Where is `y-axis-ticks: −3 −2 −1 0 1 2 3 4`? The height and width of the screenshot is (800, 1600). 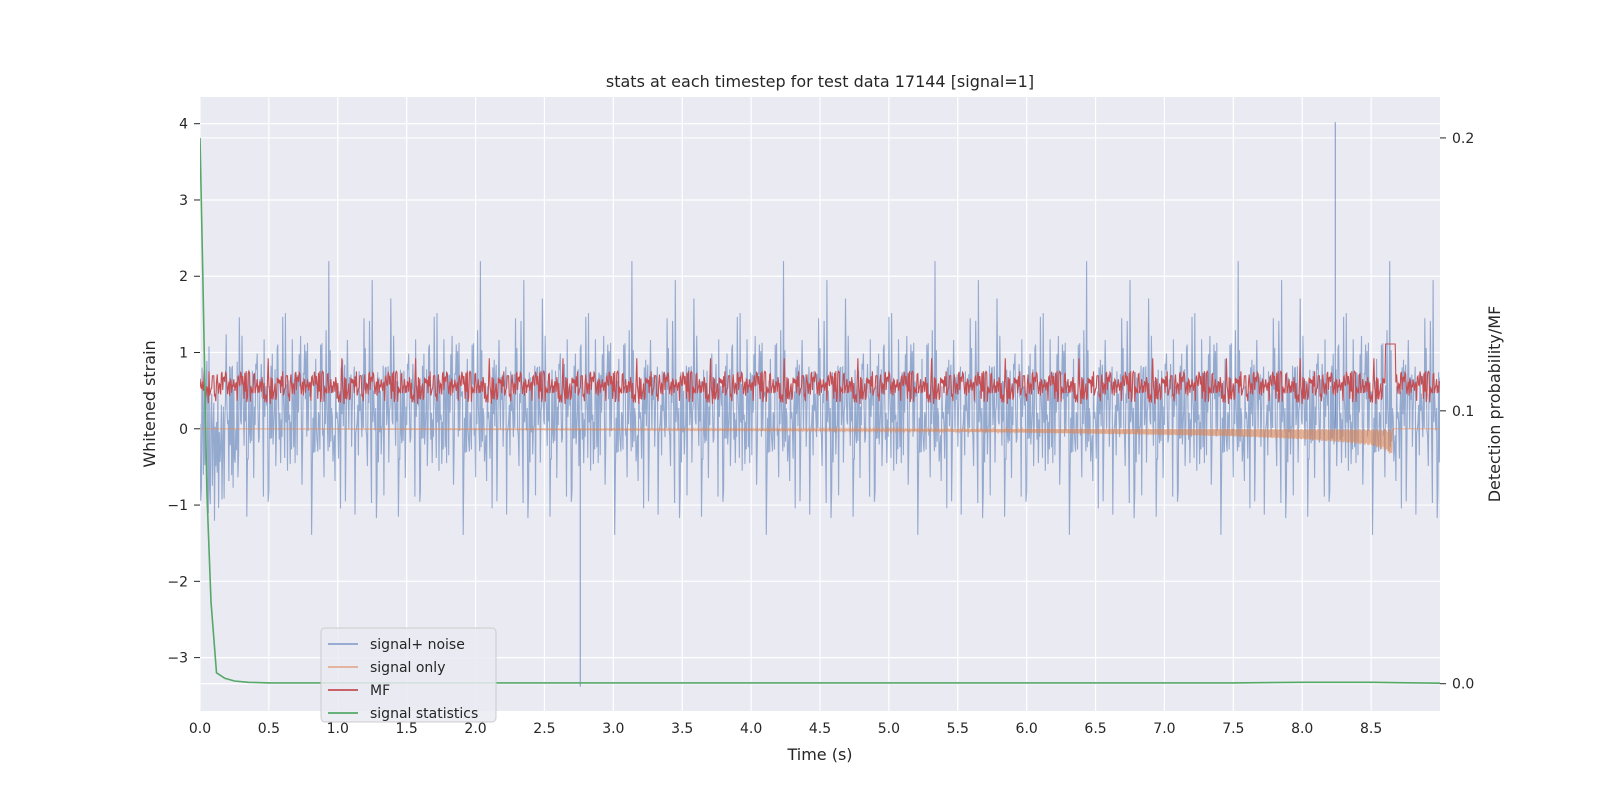
y-axis-ticks: −3 −2 −1 0 1 2 3 4 is located at coordinates (183, 392).